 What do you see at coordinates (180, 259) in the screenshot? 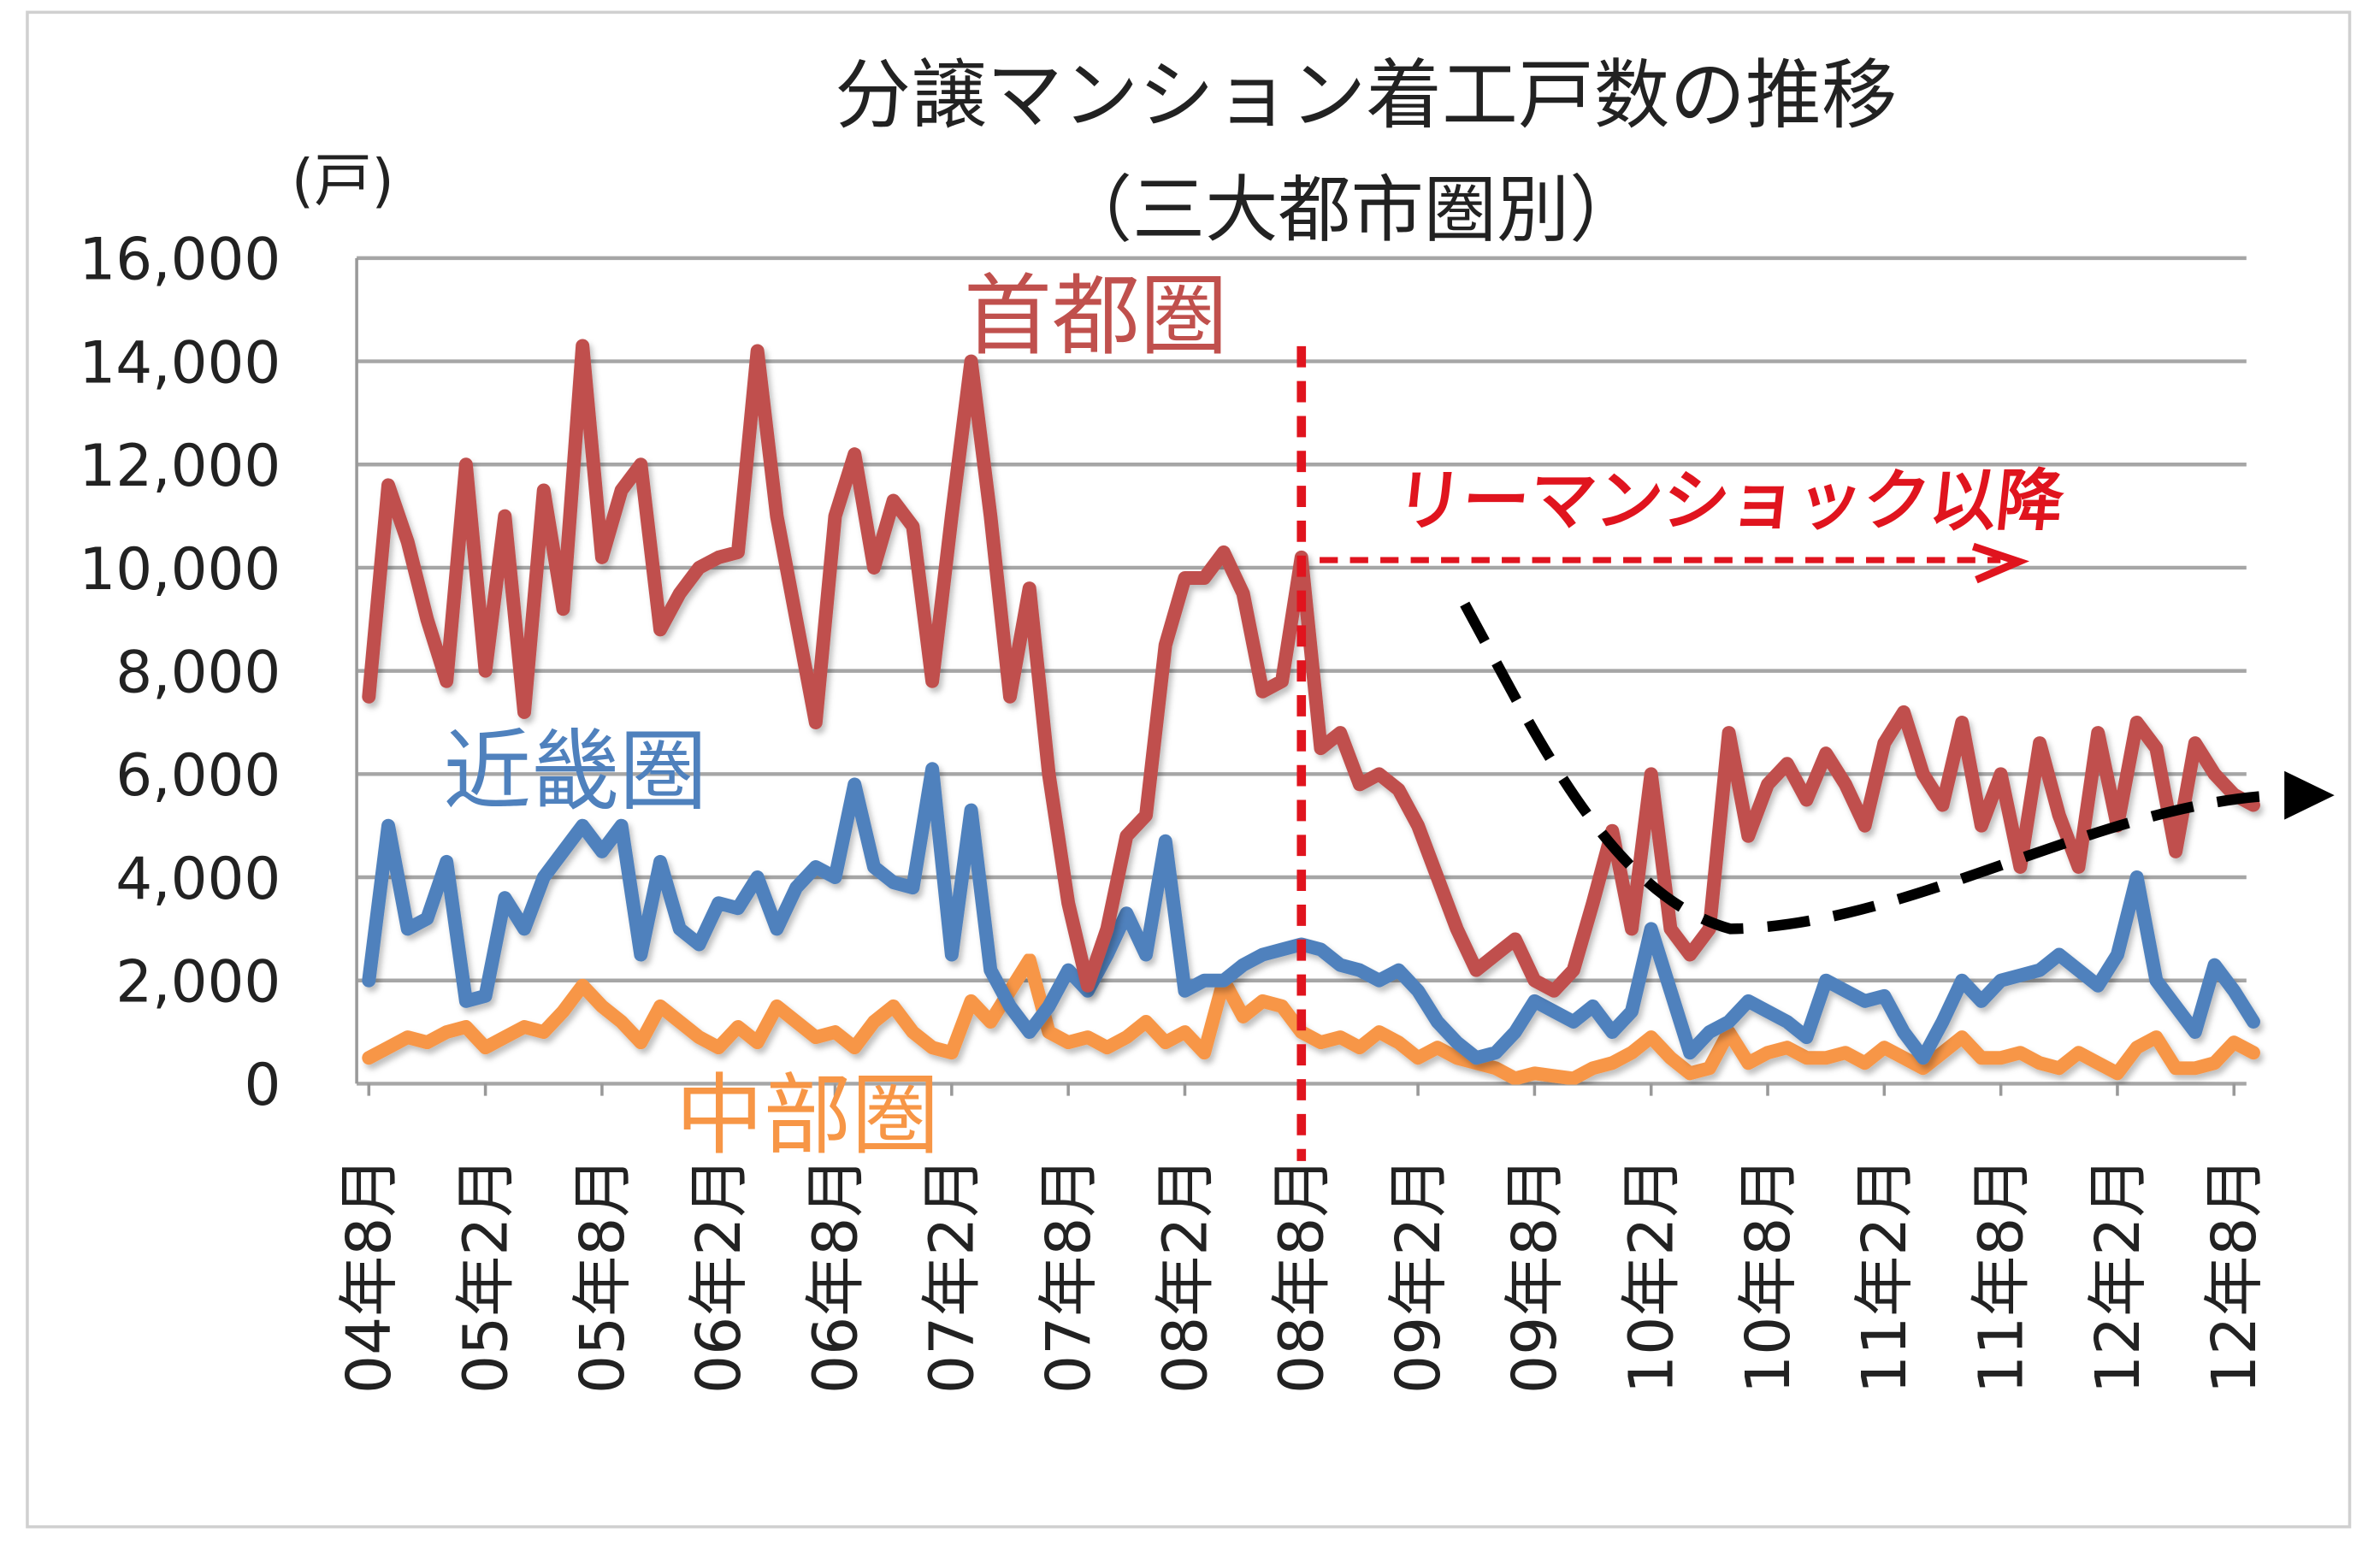
I see `y-tick-label: 16,000` at bounding box center [180, 259].